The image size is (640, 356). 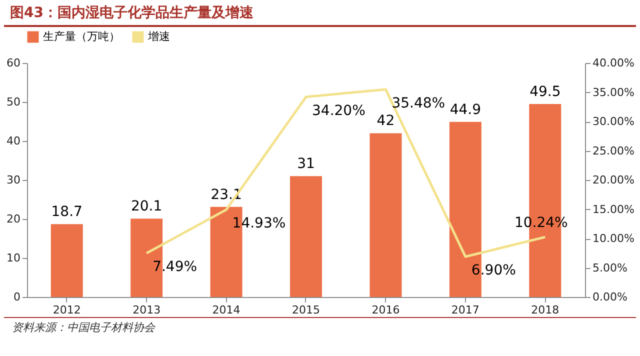 I want to click on y-tick-label: 40, so click(x=13, y=141).